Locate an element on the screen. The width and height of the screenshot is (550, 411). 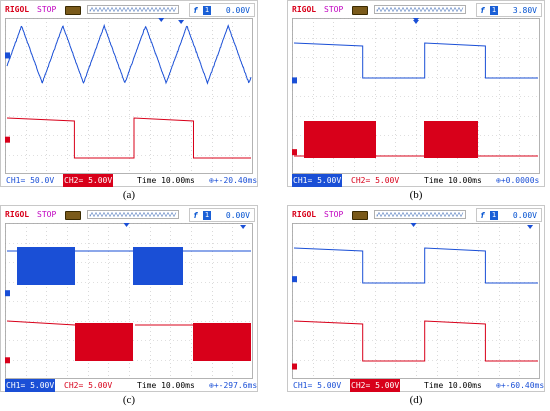
figure-caption: (a) is located at coordinates (129, 195).